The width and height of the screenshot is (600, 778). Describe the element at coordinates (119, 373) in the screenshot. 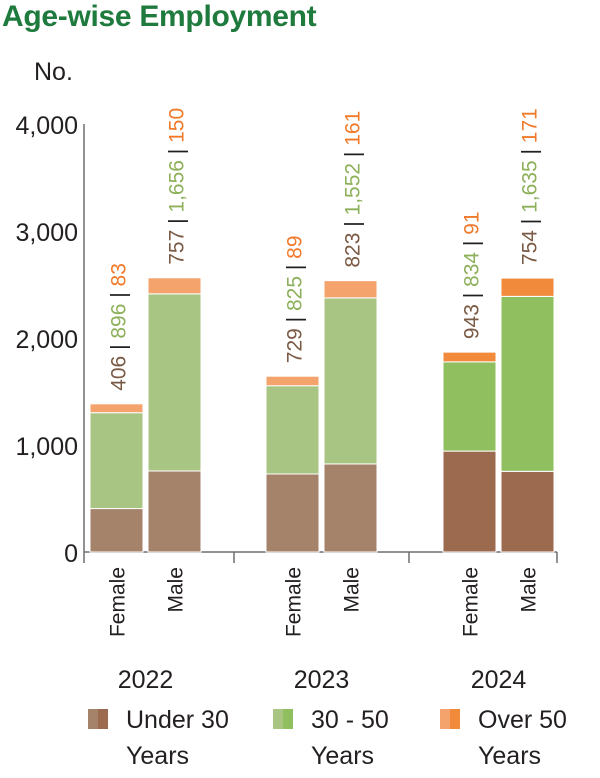

I see `data-label-under-30: 406` at that location.